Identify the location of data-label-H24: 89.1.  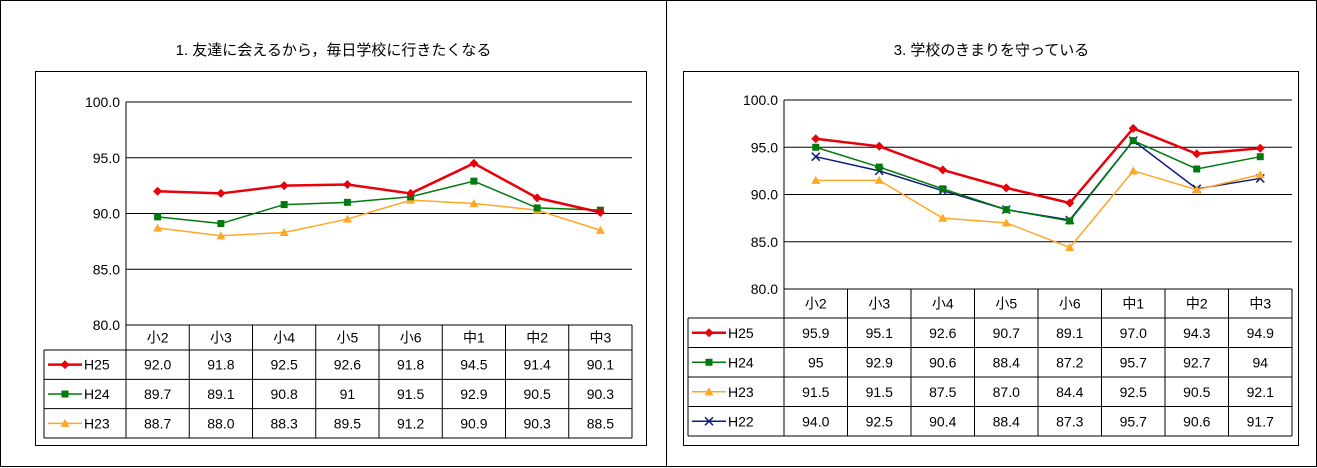
(220, 394).